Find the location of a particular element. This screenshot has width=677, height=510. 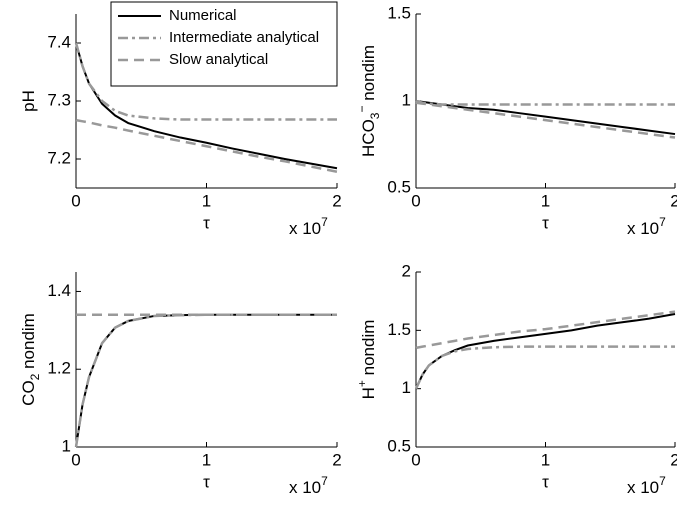

y-tick-label: 1.2 is located at coordinates (59, 368).